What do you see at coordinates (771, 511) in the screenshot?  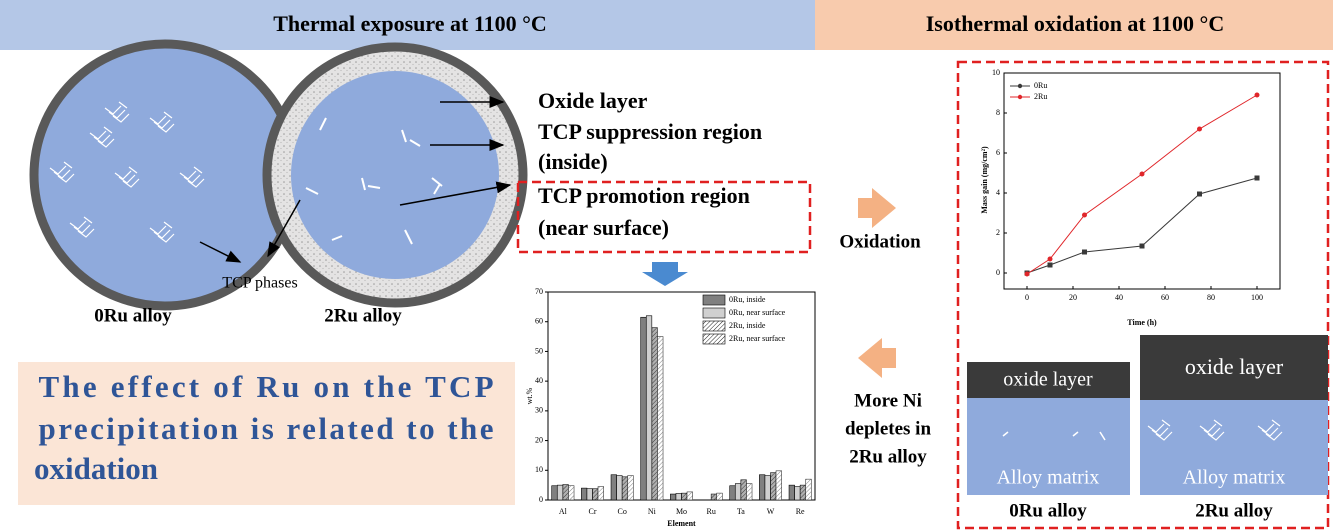 I see `x-tick-label: W` at bounding box center [771, 511].